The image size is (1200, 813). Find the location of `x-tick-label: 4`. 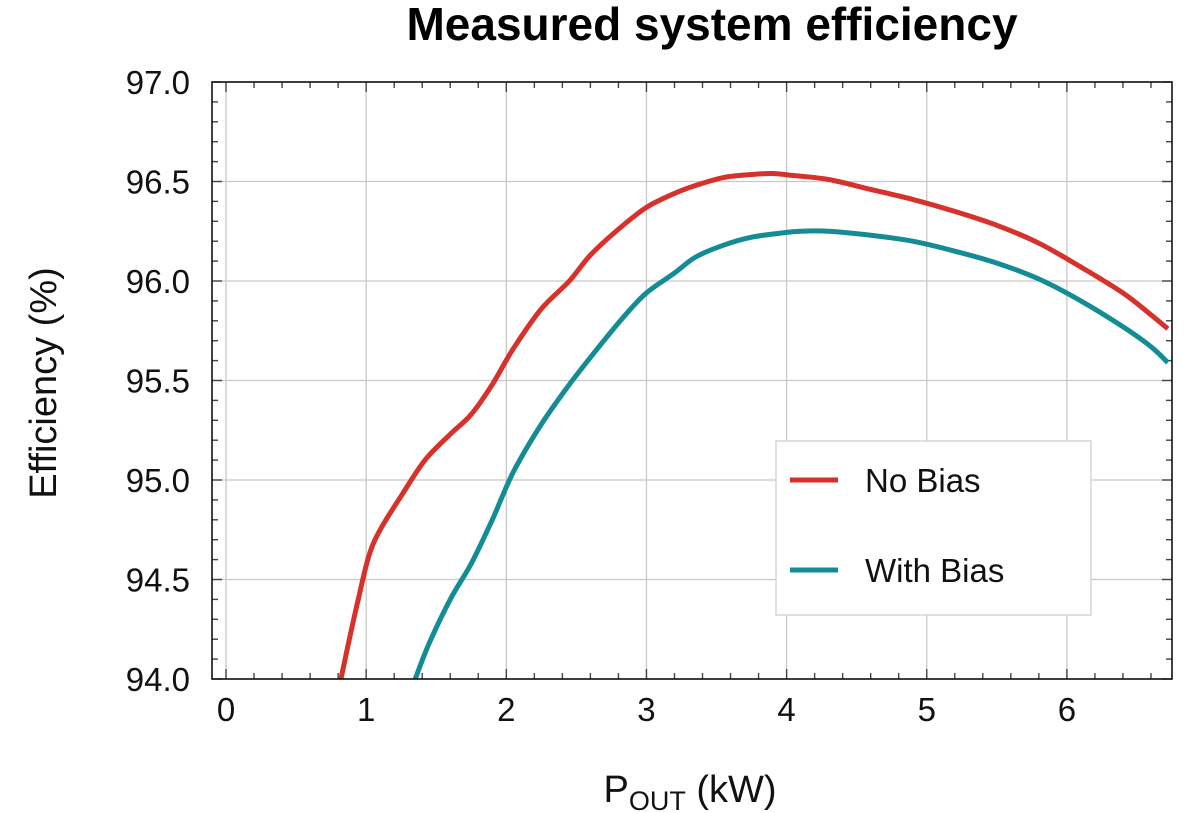

x-tick-label: 4 is located at coordinates (786, 709).